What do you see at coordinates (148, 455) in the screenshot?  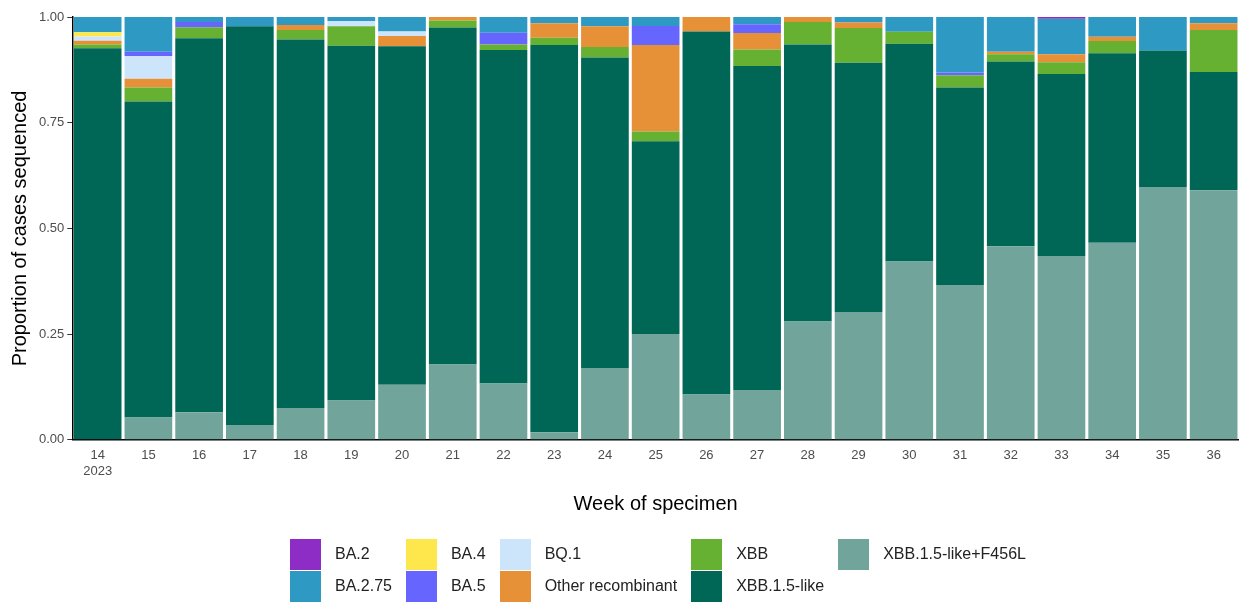 I see `x-tick-label: 15` at bounding box center [148, 455].